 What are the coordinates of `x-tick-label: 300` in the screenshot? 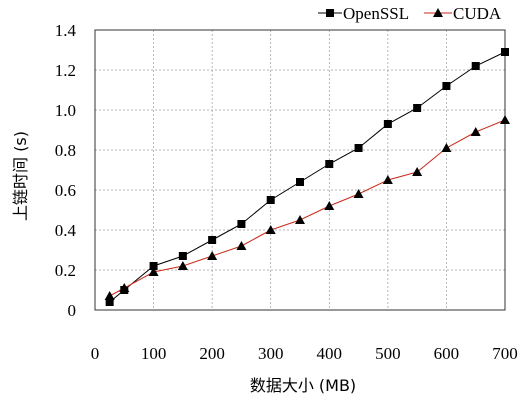 It's located at (271, 353).